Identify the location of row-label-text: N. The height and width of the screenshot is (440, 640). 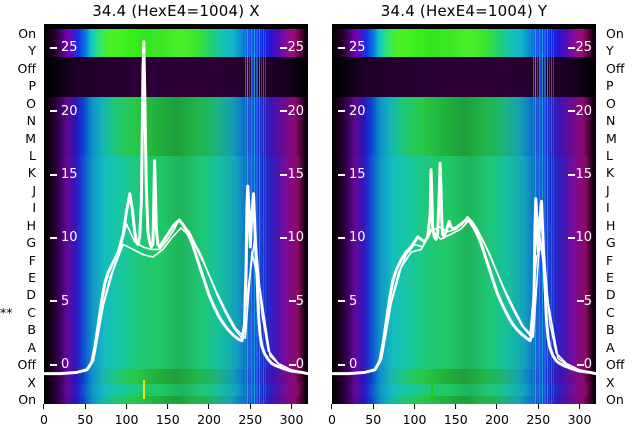
(611, 121).